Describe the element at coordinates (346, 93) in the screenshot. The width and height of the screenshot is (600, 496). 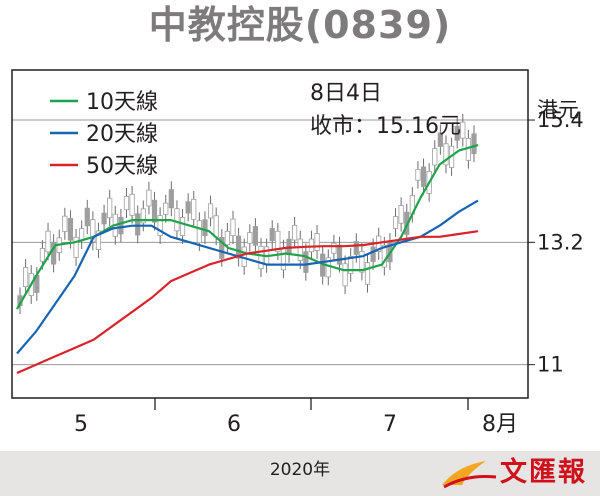
I see `annotation-date: 8日4日` at that location.